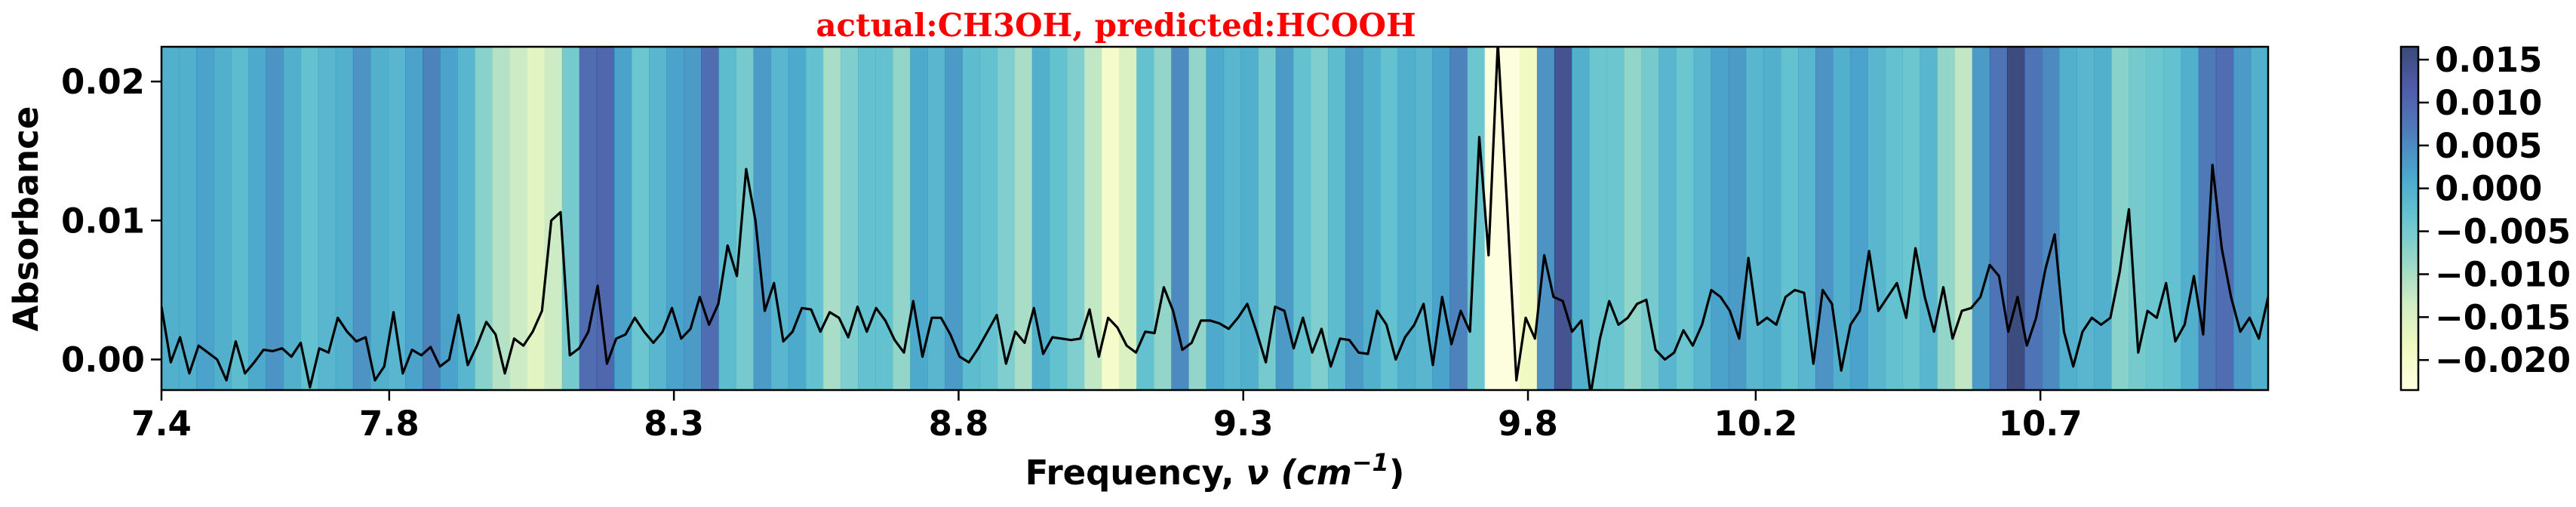 The height and width of the screenshot is (507, 2576). Describe the element at coordinates (674, 424) in the screenshot. I see `x-tick-label: 8.3` at that location.